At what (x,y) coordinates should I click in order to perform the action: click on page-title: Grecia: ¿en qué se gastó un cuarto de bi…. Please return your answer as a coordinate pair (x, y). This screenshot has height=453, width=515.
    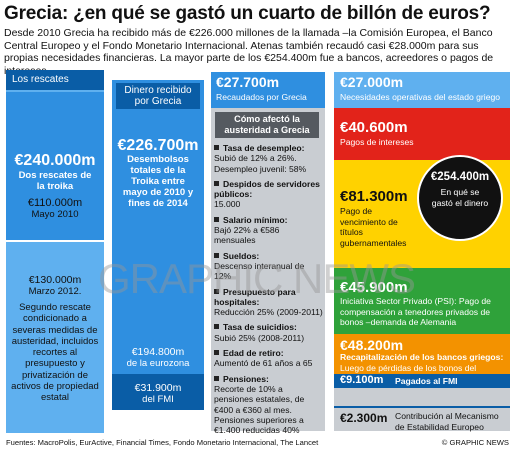
    Looking at the image, I should click on (247, 13).